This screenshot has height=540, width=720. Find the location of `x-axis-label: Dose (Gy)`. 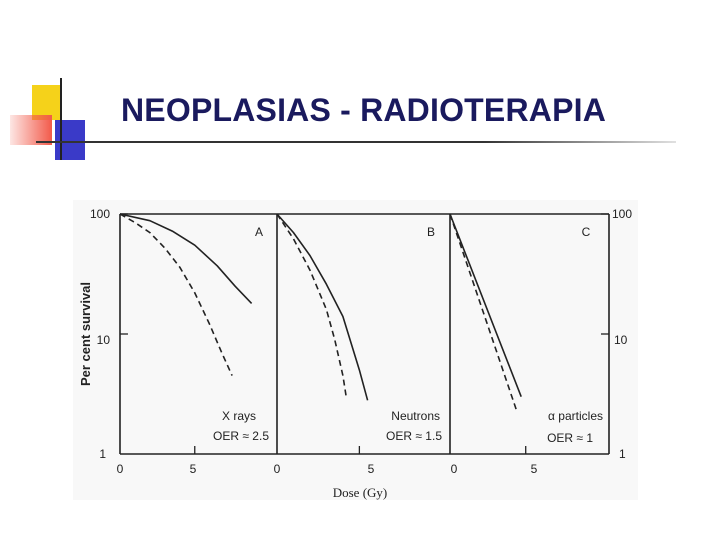

x-axis-label: Dose (Gy) is located at coordinates (360, 492).